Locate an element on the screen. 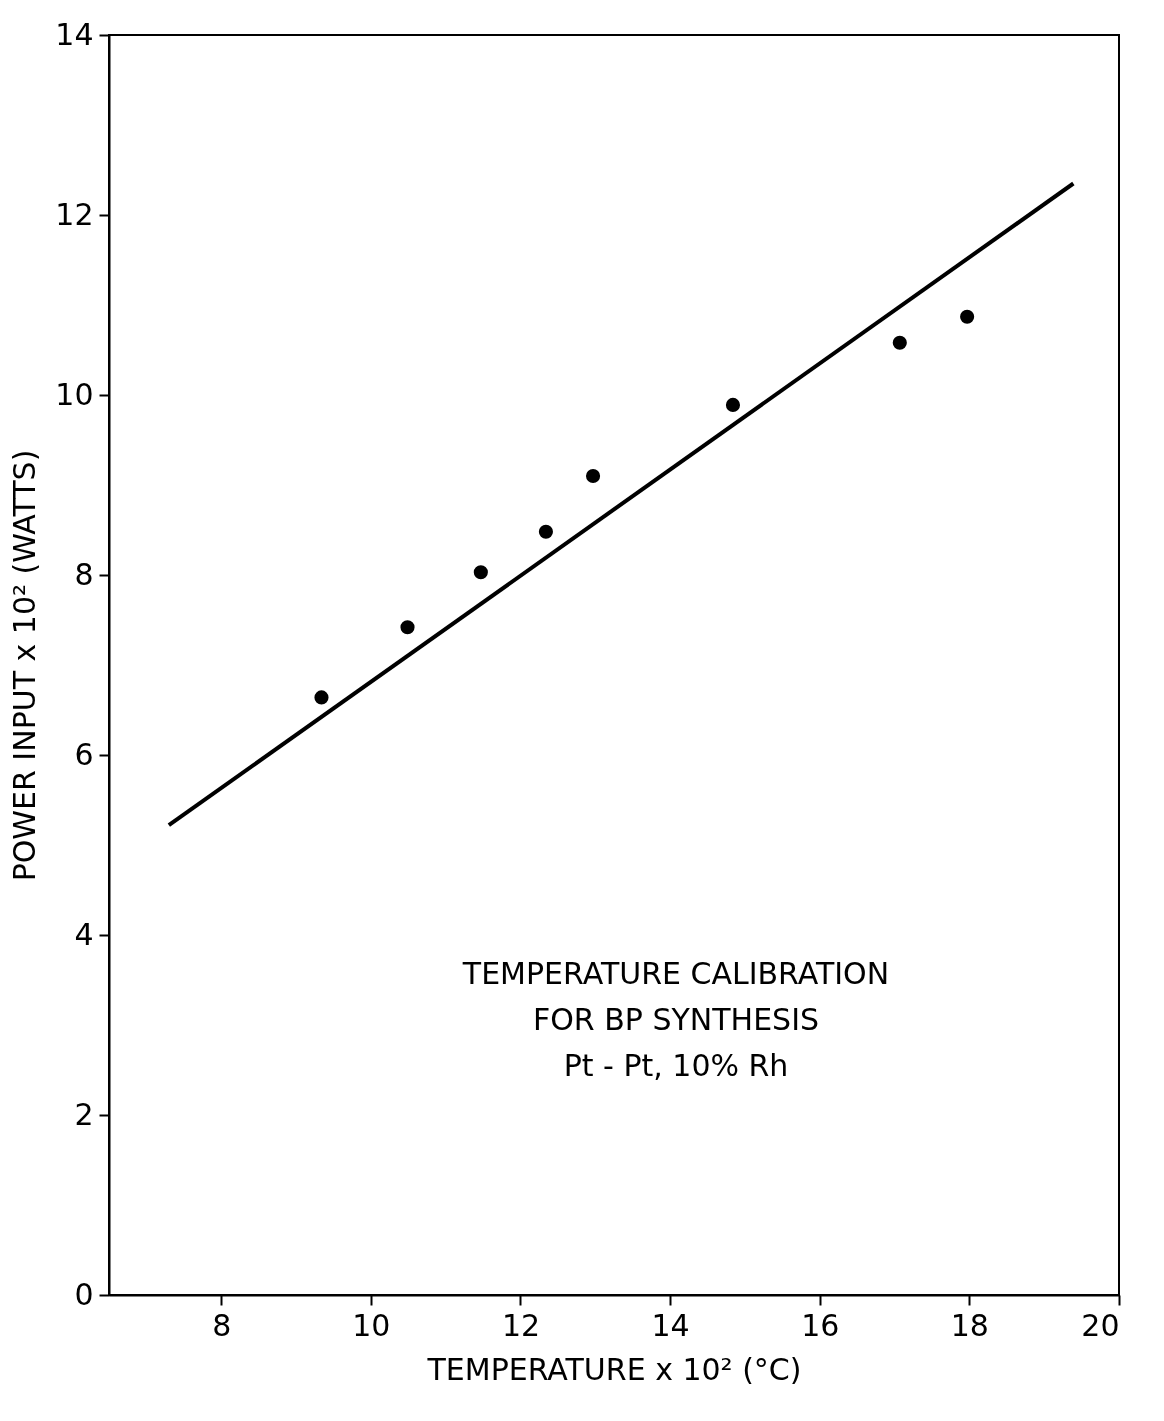 This screenshot has width=1164, height=1421. x-tick-label: 20 is located at coordinates (1100, 1325).